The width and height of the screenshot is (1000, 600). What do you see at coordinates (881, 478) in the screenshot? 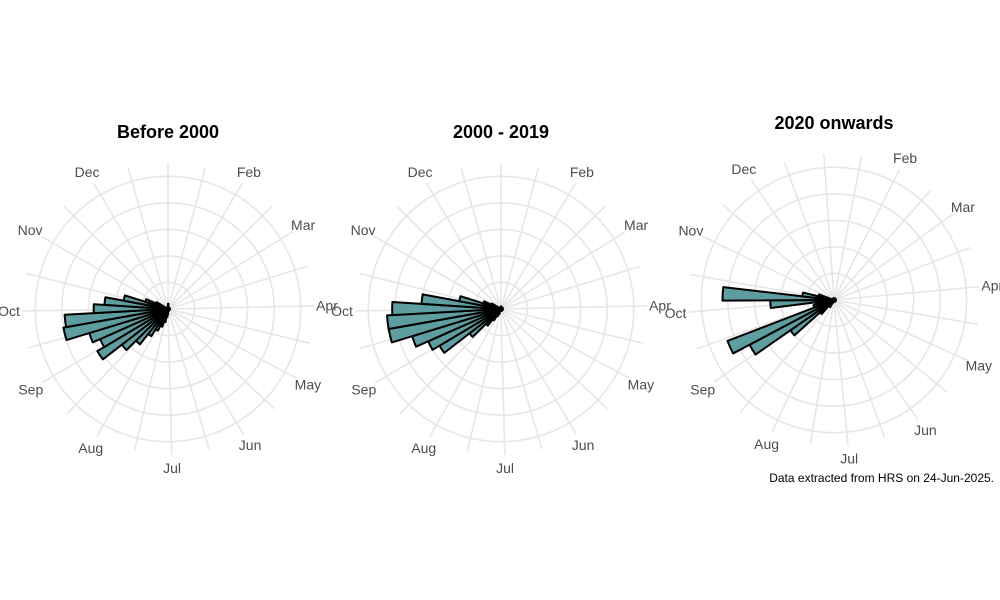
I see `data-source-caption: Data extracted from HRS on 24-Jun-2025.` at bounding box center [881, 478].